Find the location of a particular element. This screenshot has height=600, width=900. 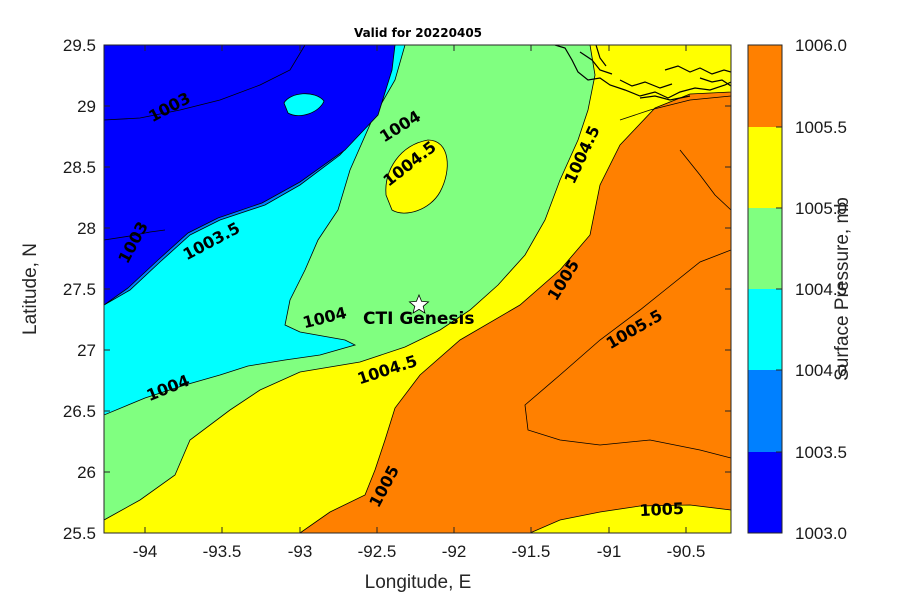

contour-line-1003-left is located at coordinates (135, 235).